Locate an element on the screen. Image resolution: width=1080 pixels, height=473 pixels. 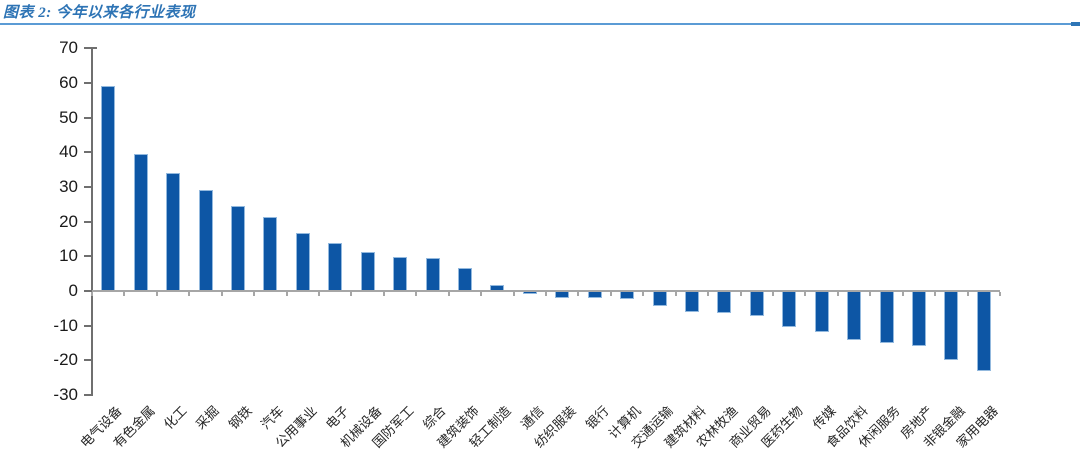
y-tick-label: -20 is located at coordinates (65, 360).